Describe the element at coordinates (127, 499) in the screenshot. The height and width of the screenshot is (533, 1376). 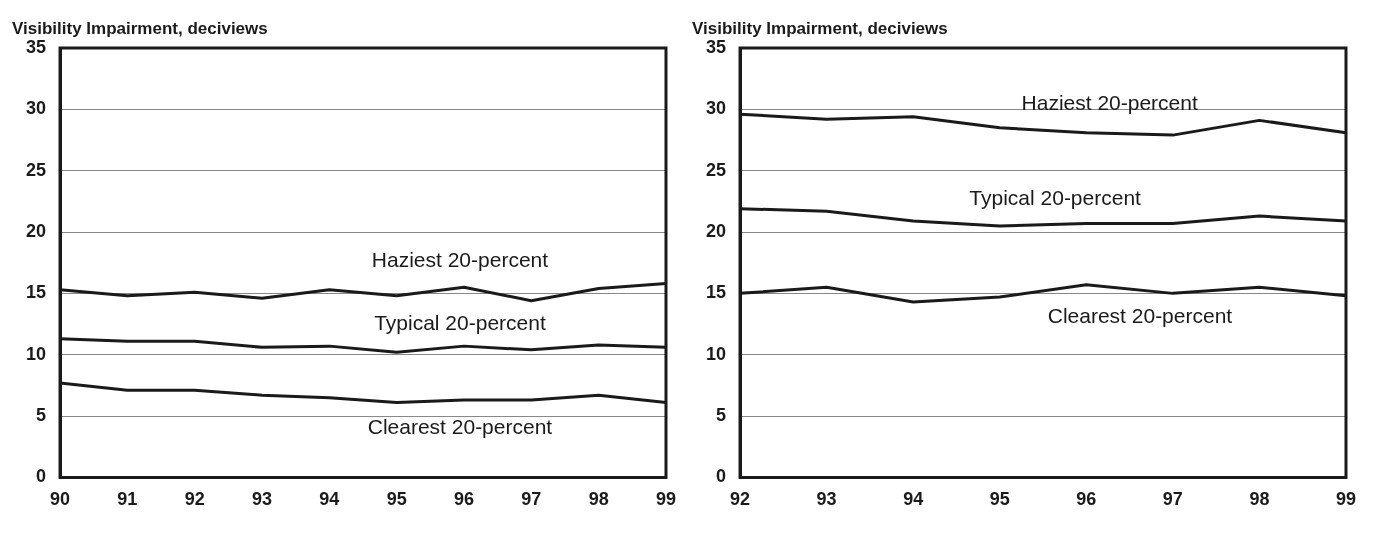
I see `x-tick-label: 91` at that location.